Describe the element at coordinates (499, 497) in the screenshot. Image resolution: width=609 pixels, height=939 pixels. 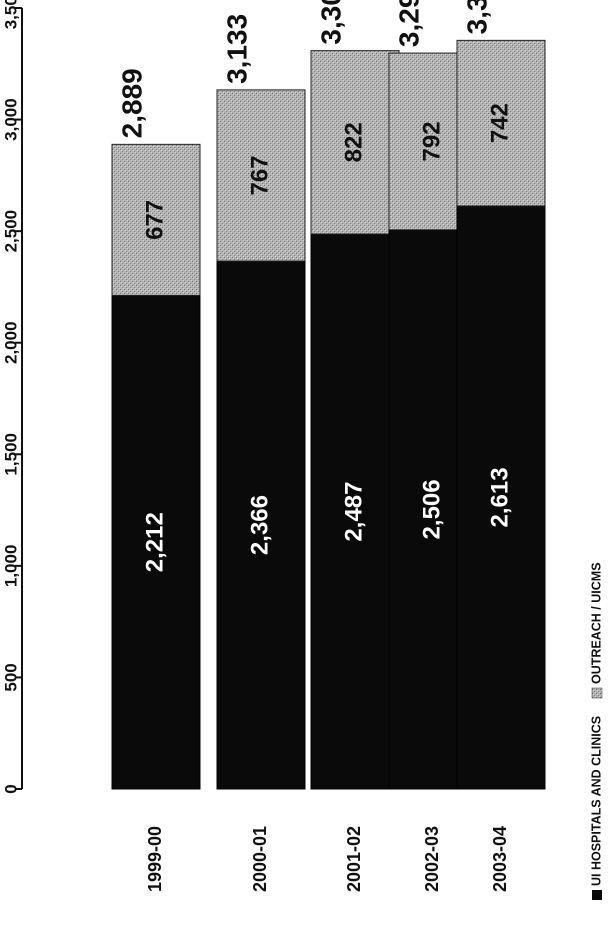
I see `bar-hospitals-value-label: 2,613` at that location.